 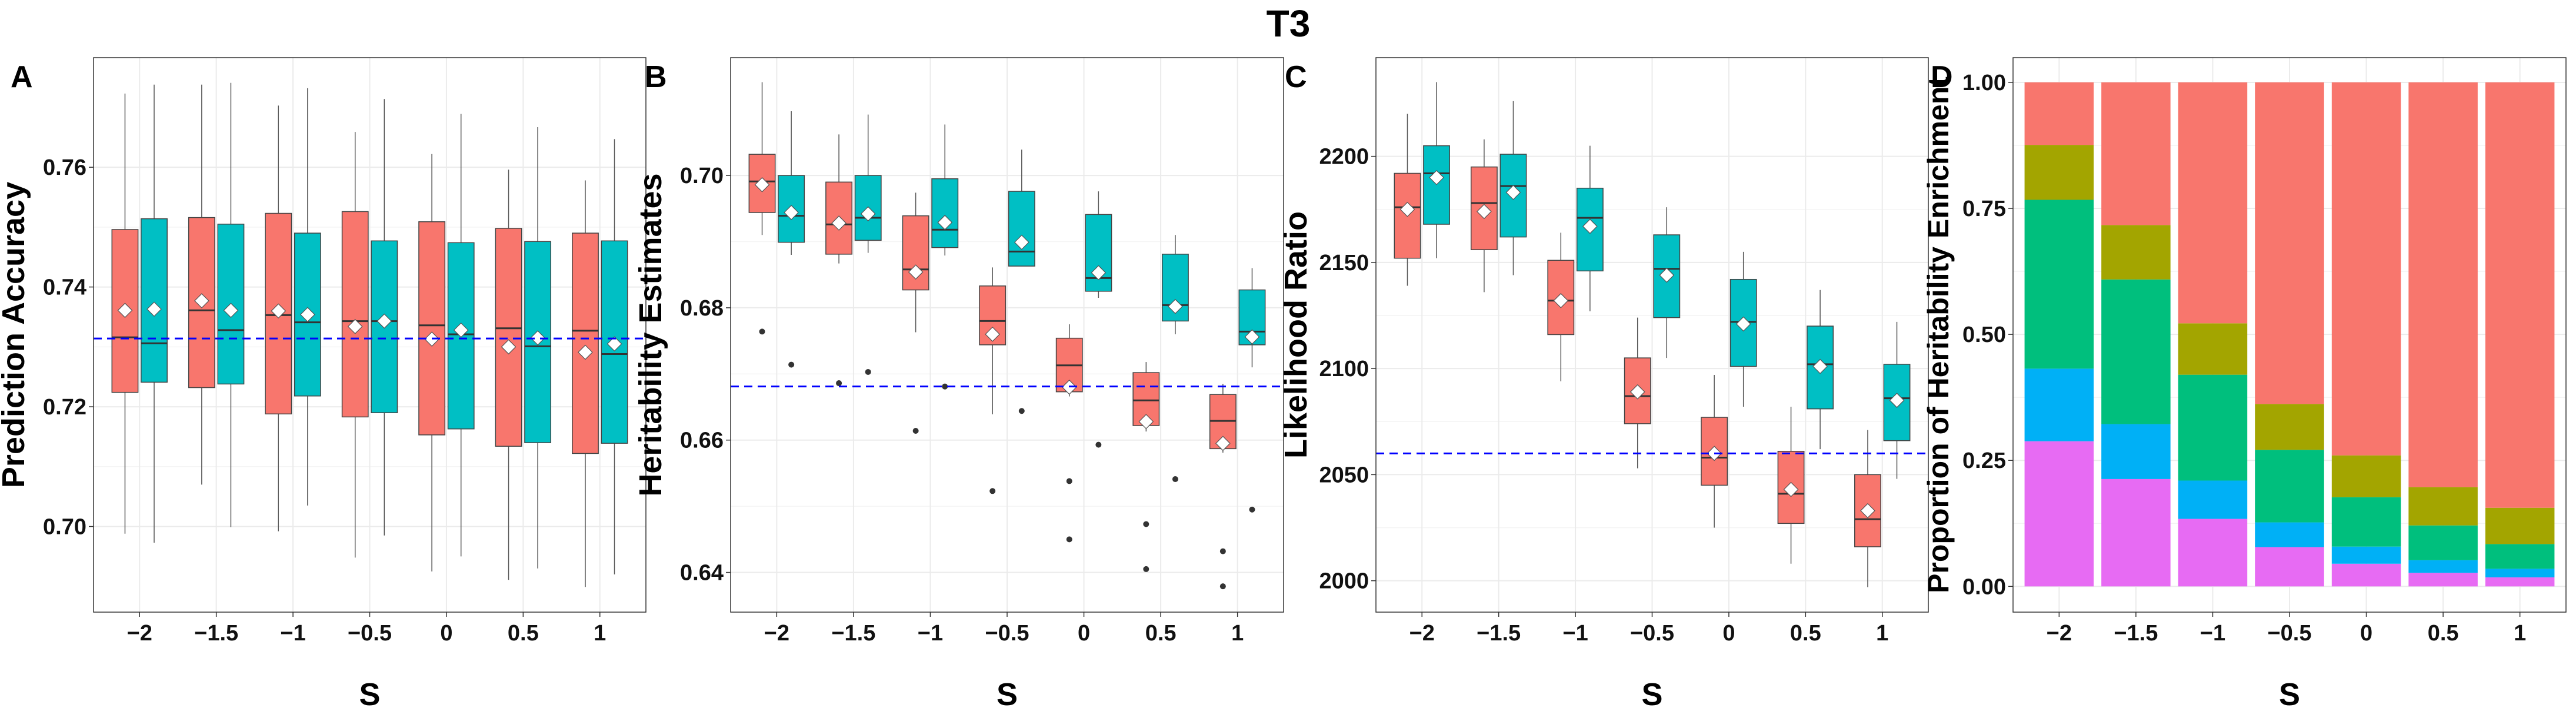 I want to click on y-tick-label: 2100, so click(x=1344, y=369).